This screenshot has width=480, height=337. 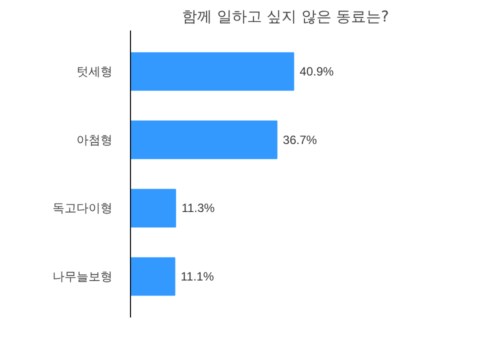 What do you see at coordinates (94, 139) in the screenshot?
I see `y-tick-label: 아첨형` at bounding box center [94, 139].